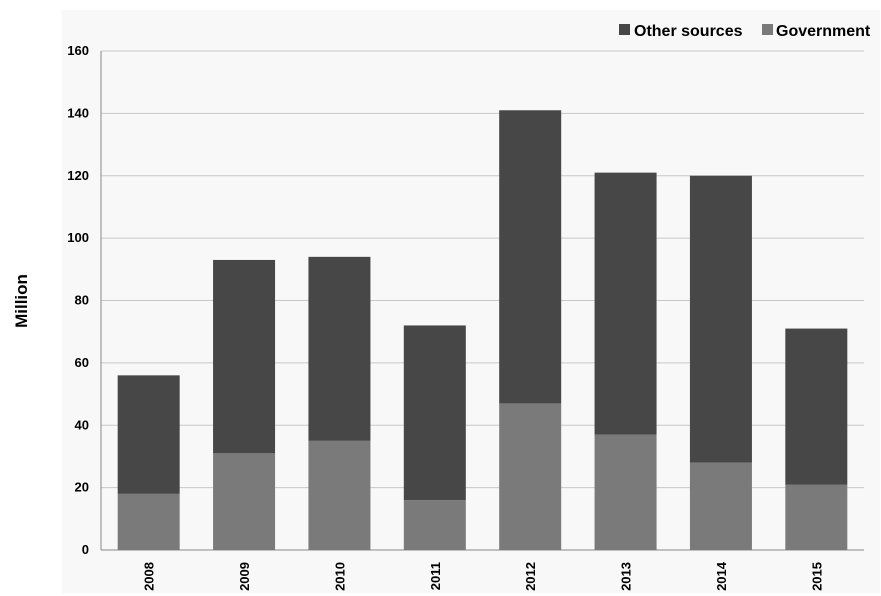  Describe the element at coordinates (244, 356) in the screenshot. I see `bar-other-sources-2009` at that location.